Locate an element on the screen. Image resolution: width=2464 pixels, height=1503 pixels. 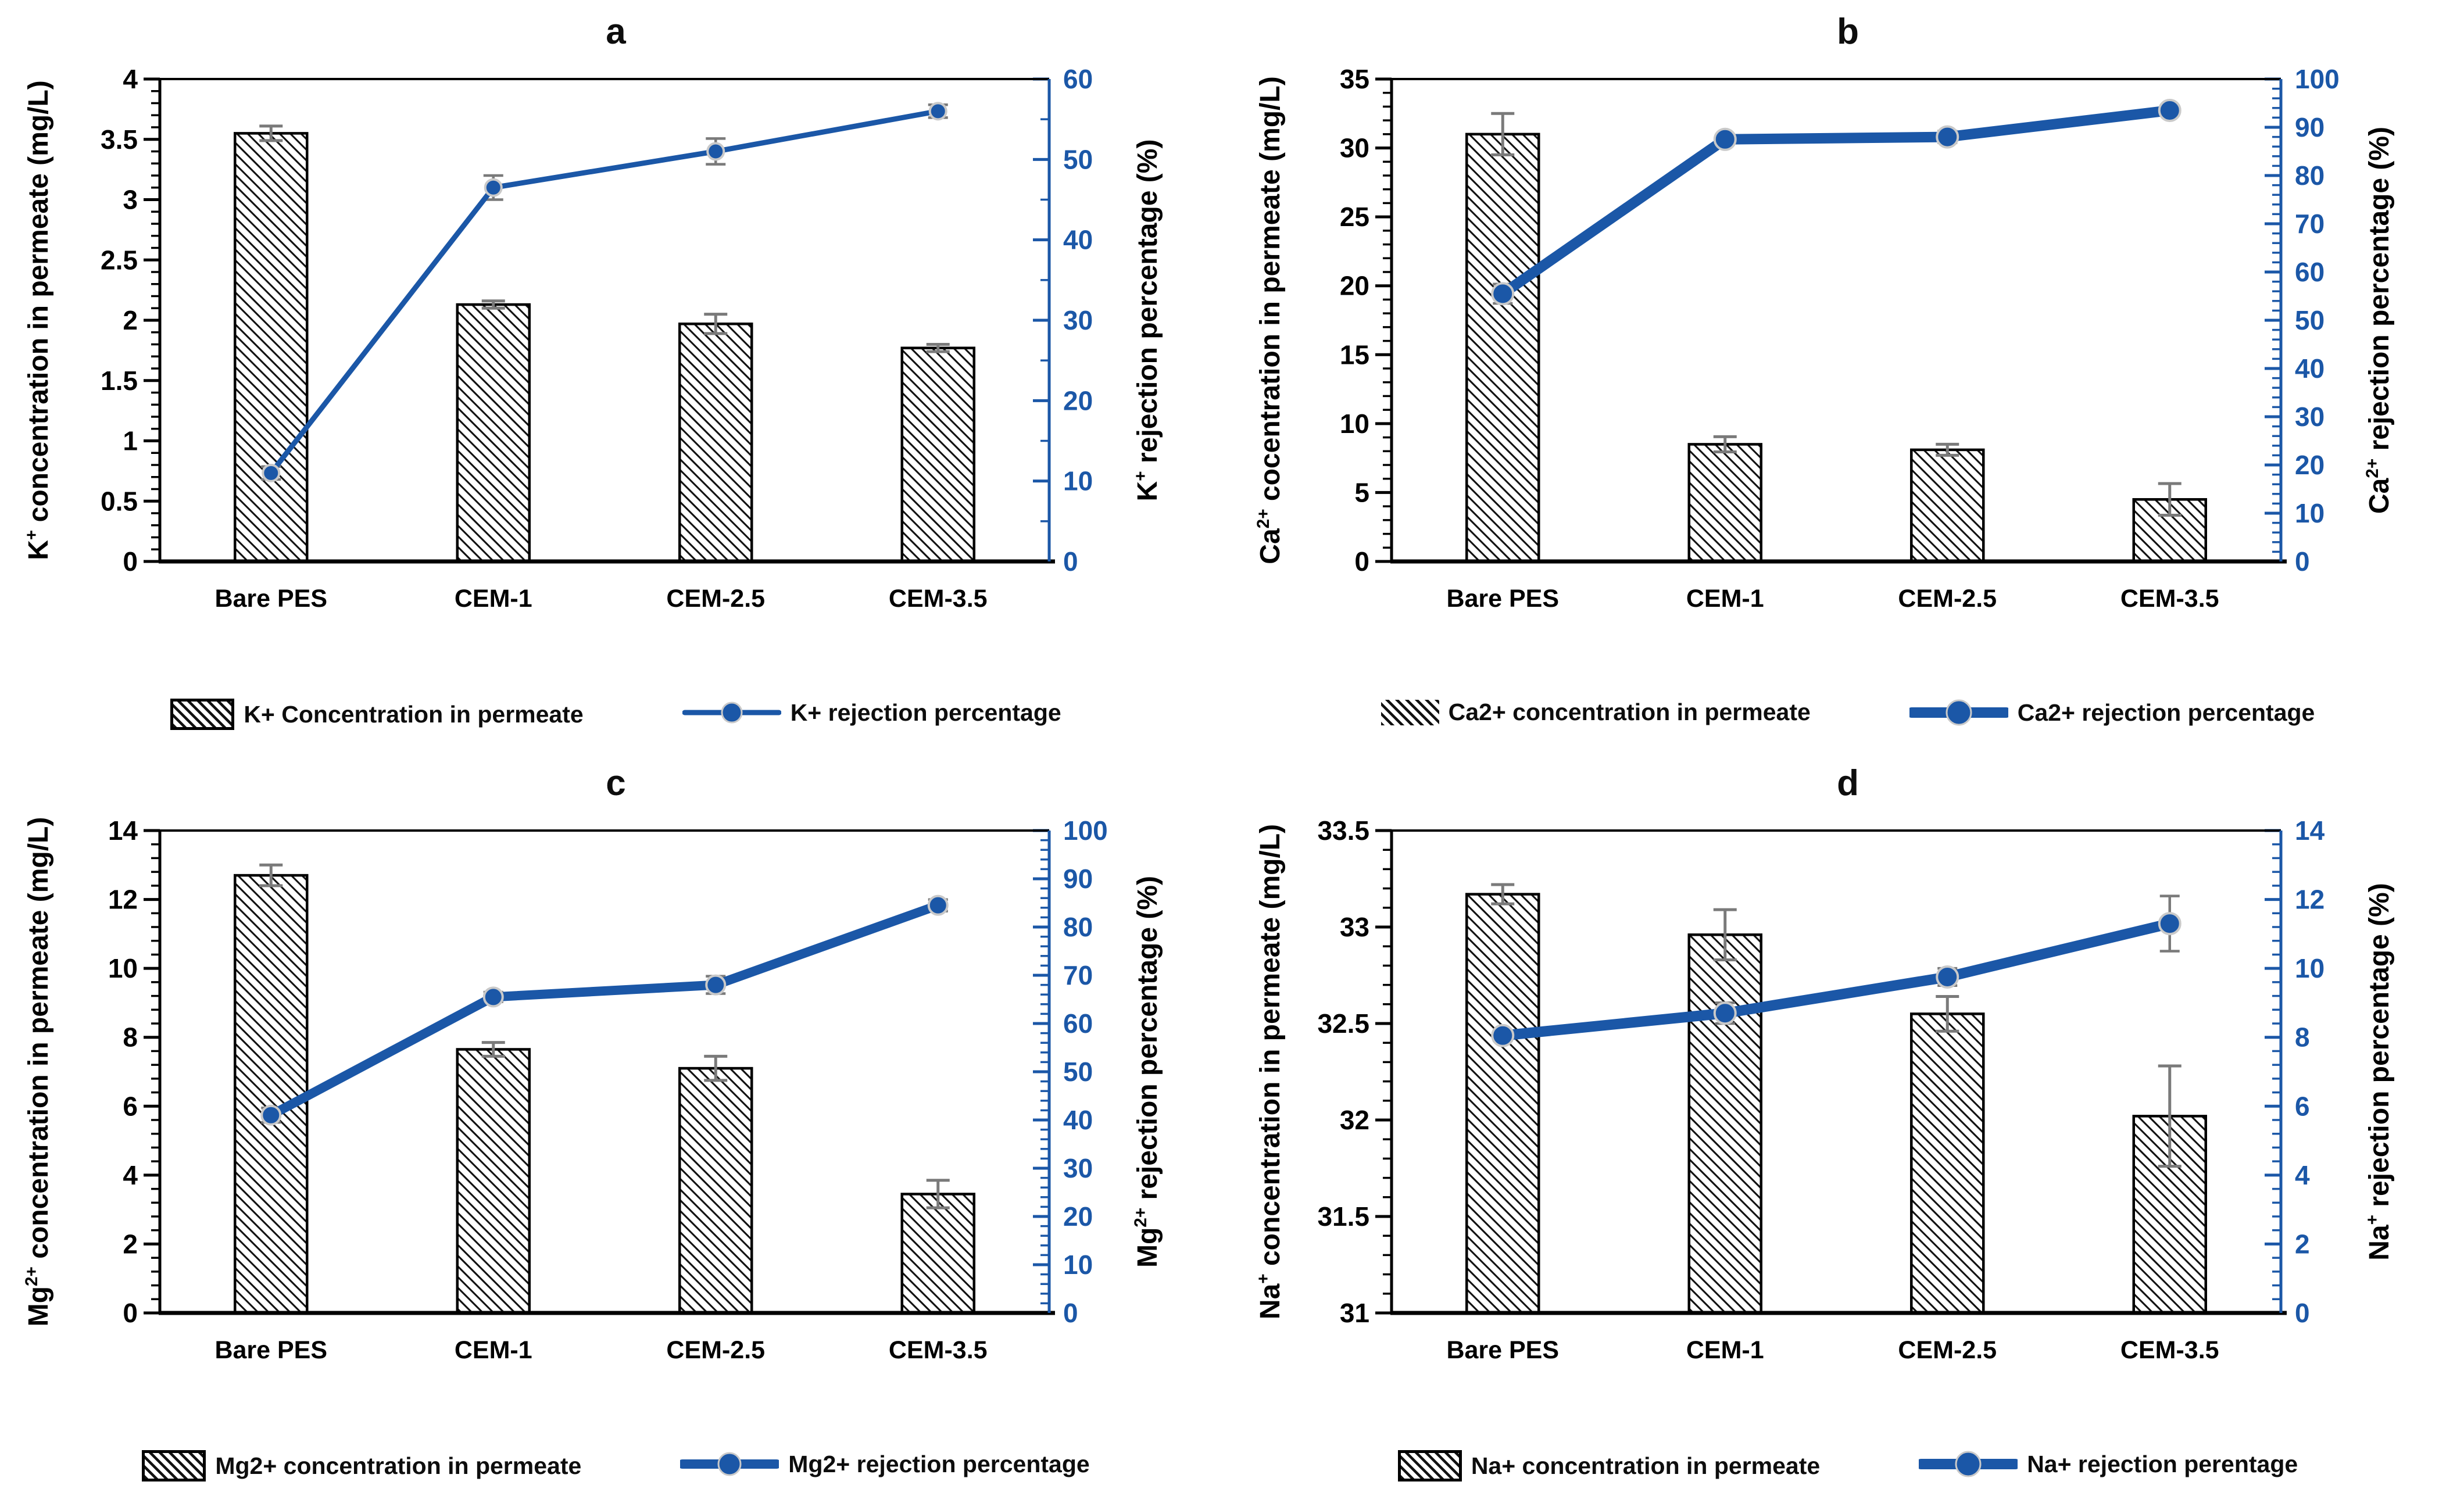
svg-text: 60 is located at coordinates (1078, 79).